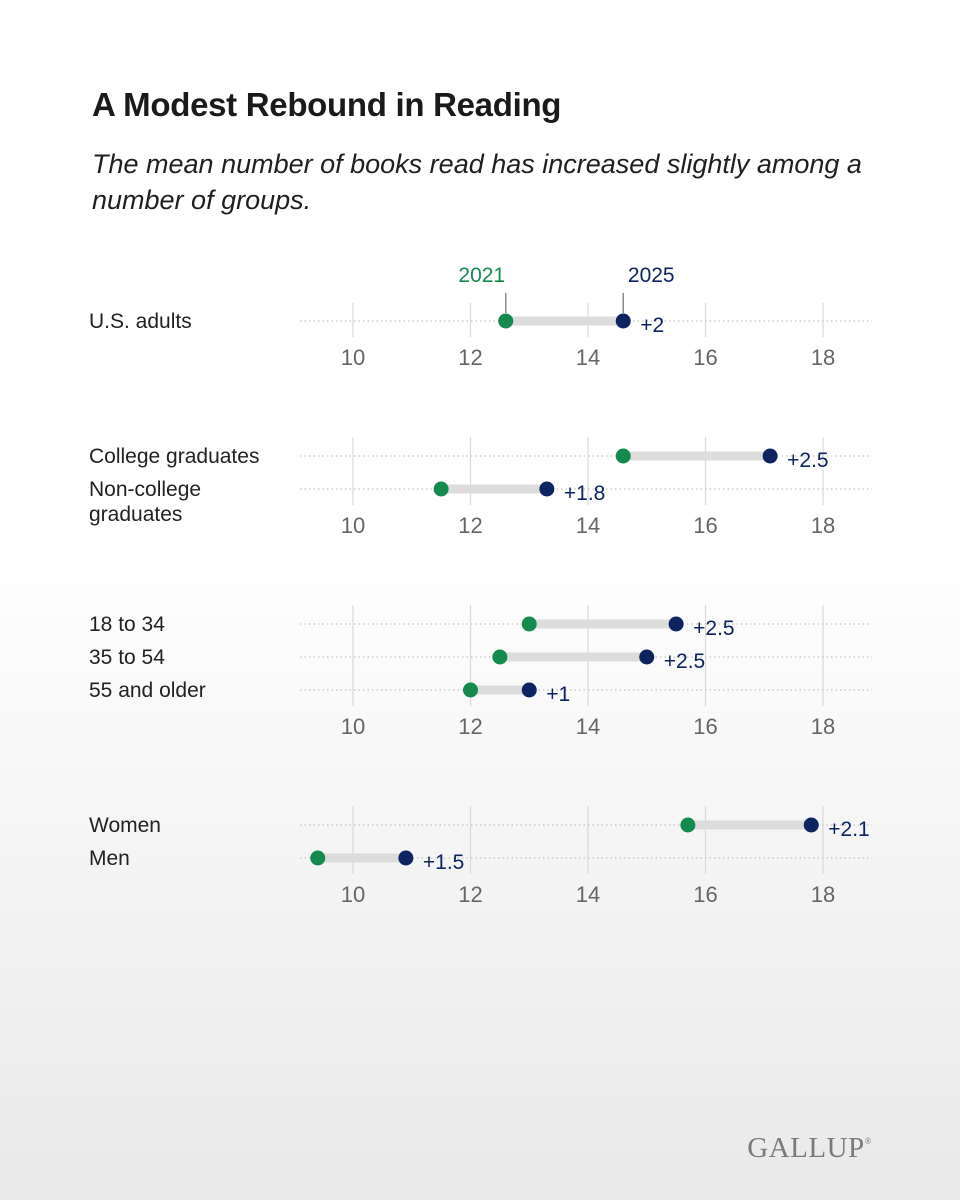 The width and height of the screenshot is (960, 1200). I want to click on legend-label-2025: 2025, so click(651, 275).